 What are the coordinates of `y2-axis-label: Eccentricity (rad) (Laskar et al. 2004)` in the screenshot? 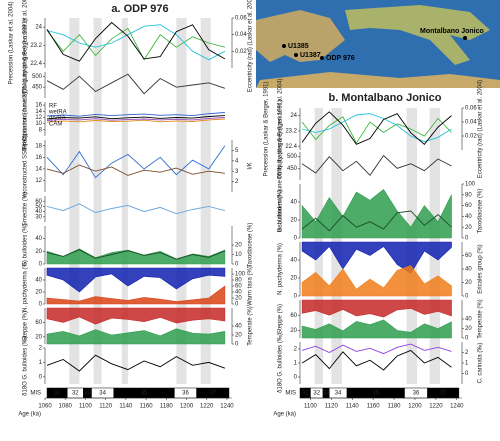 It's located at (481, 129).